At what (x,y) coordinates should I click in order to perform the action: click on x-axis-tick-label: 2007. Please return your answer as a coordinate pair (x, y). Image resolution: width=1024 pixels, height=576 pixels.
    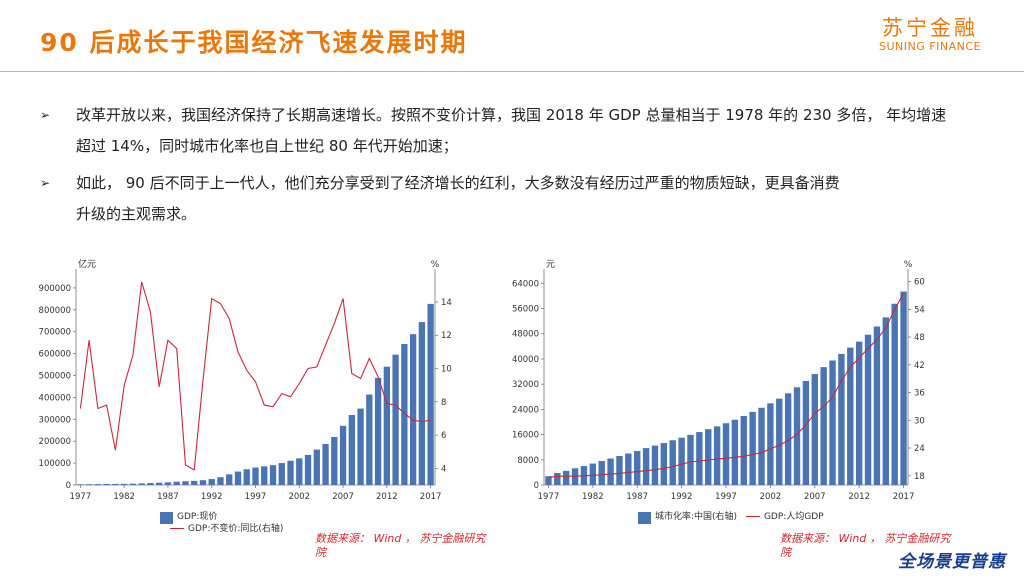
    Looking at the image, I should click on (343, 497).